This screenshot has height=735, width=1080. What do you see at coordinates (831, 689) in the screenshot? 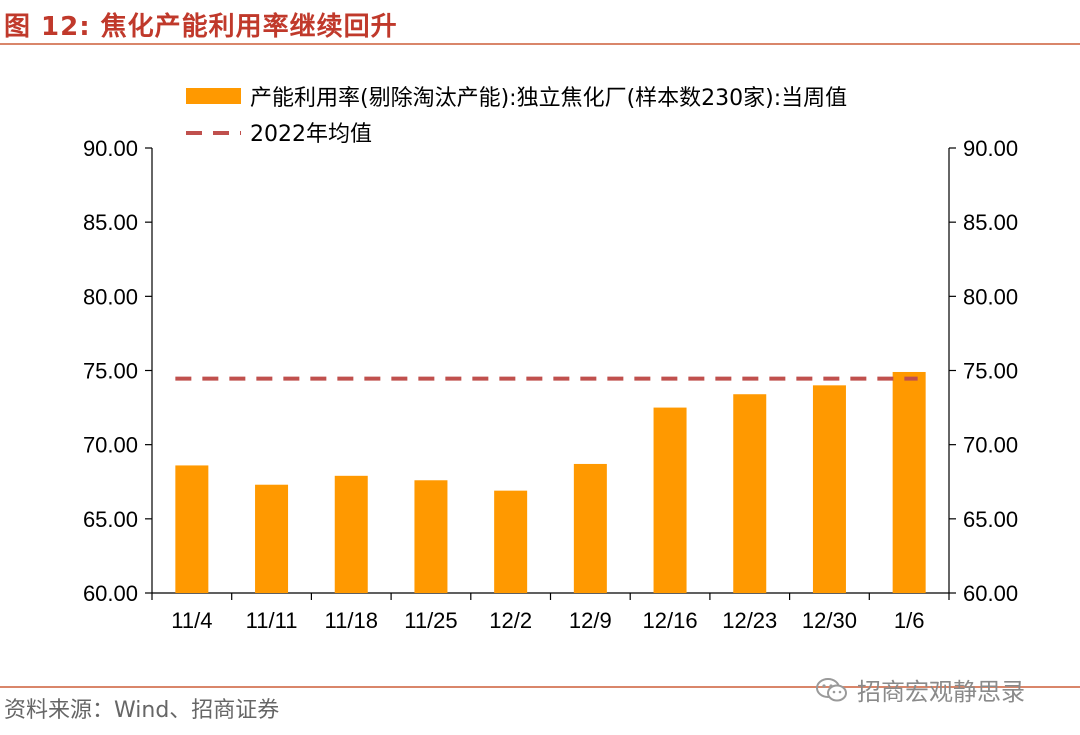
I see `wechat-icon` at bounding box center [831, 689].